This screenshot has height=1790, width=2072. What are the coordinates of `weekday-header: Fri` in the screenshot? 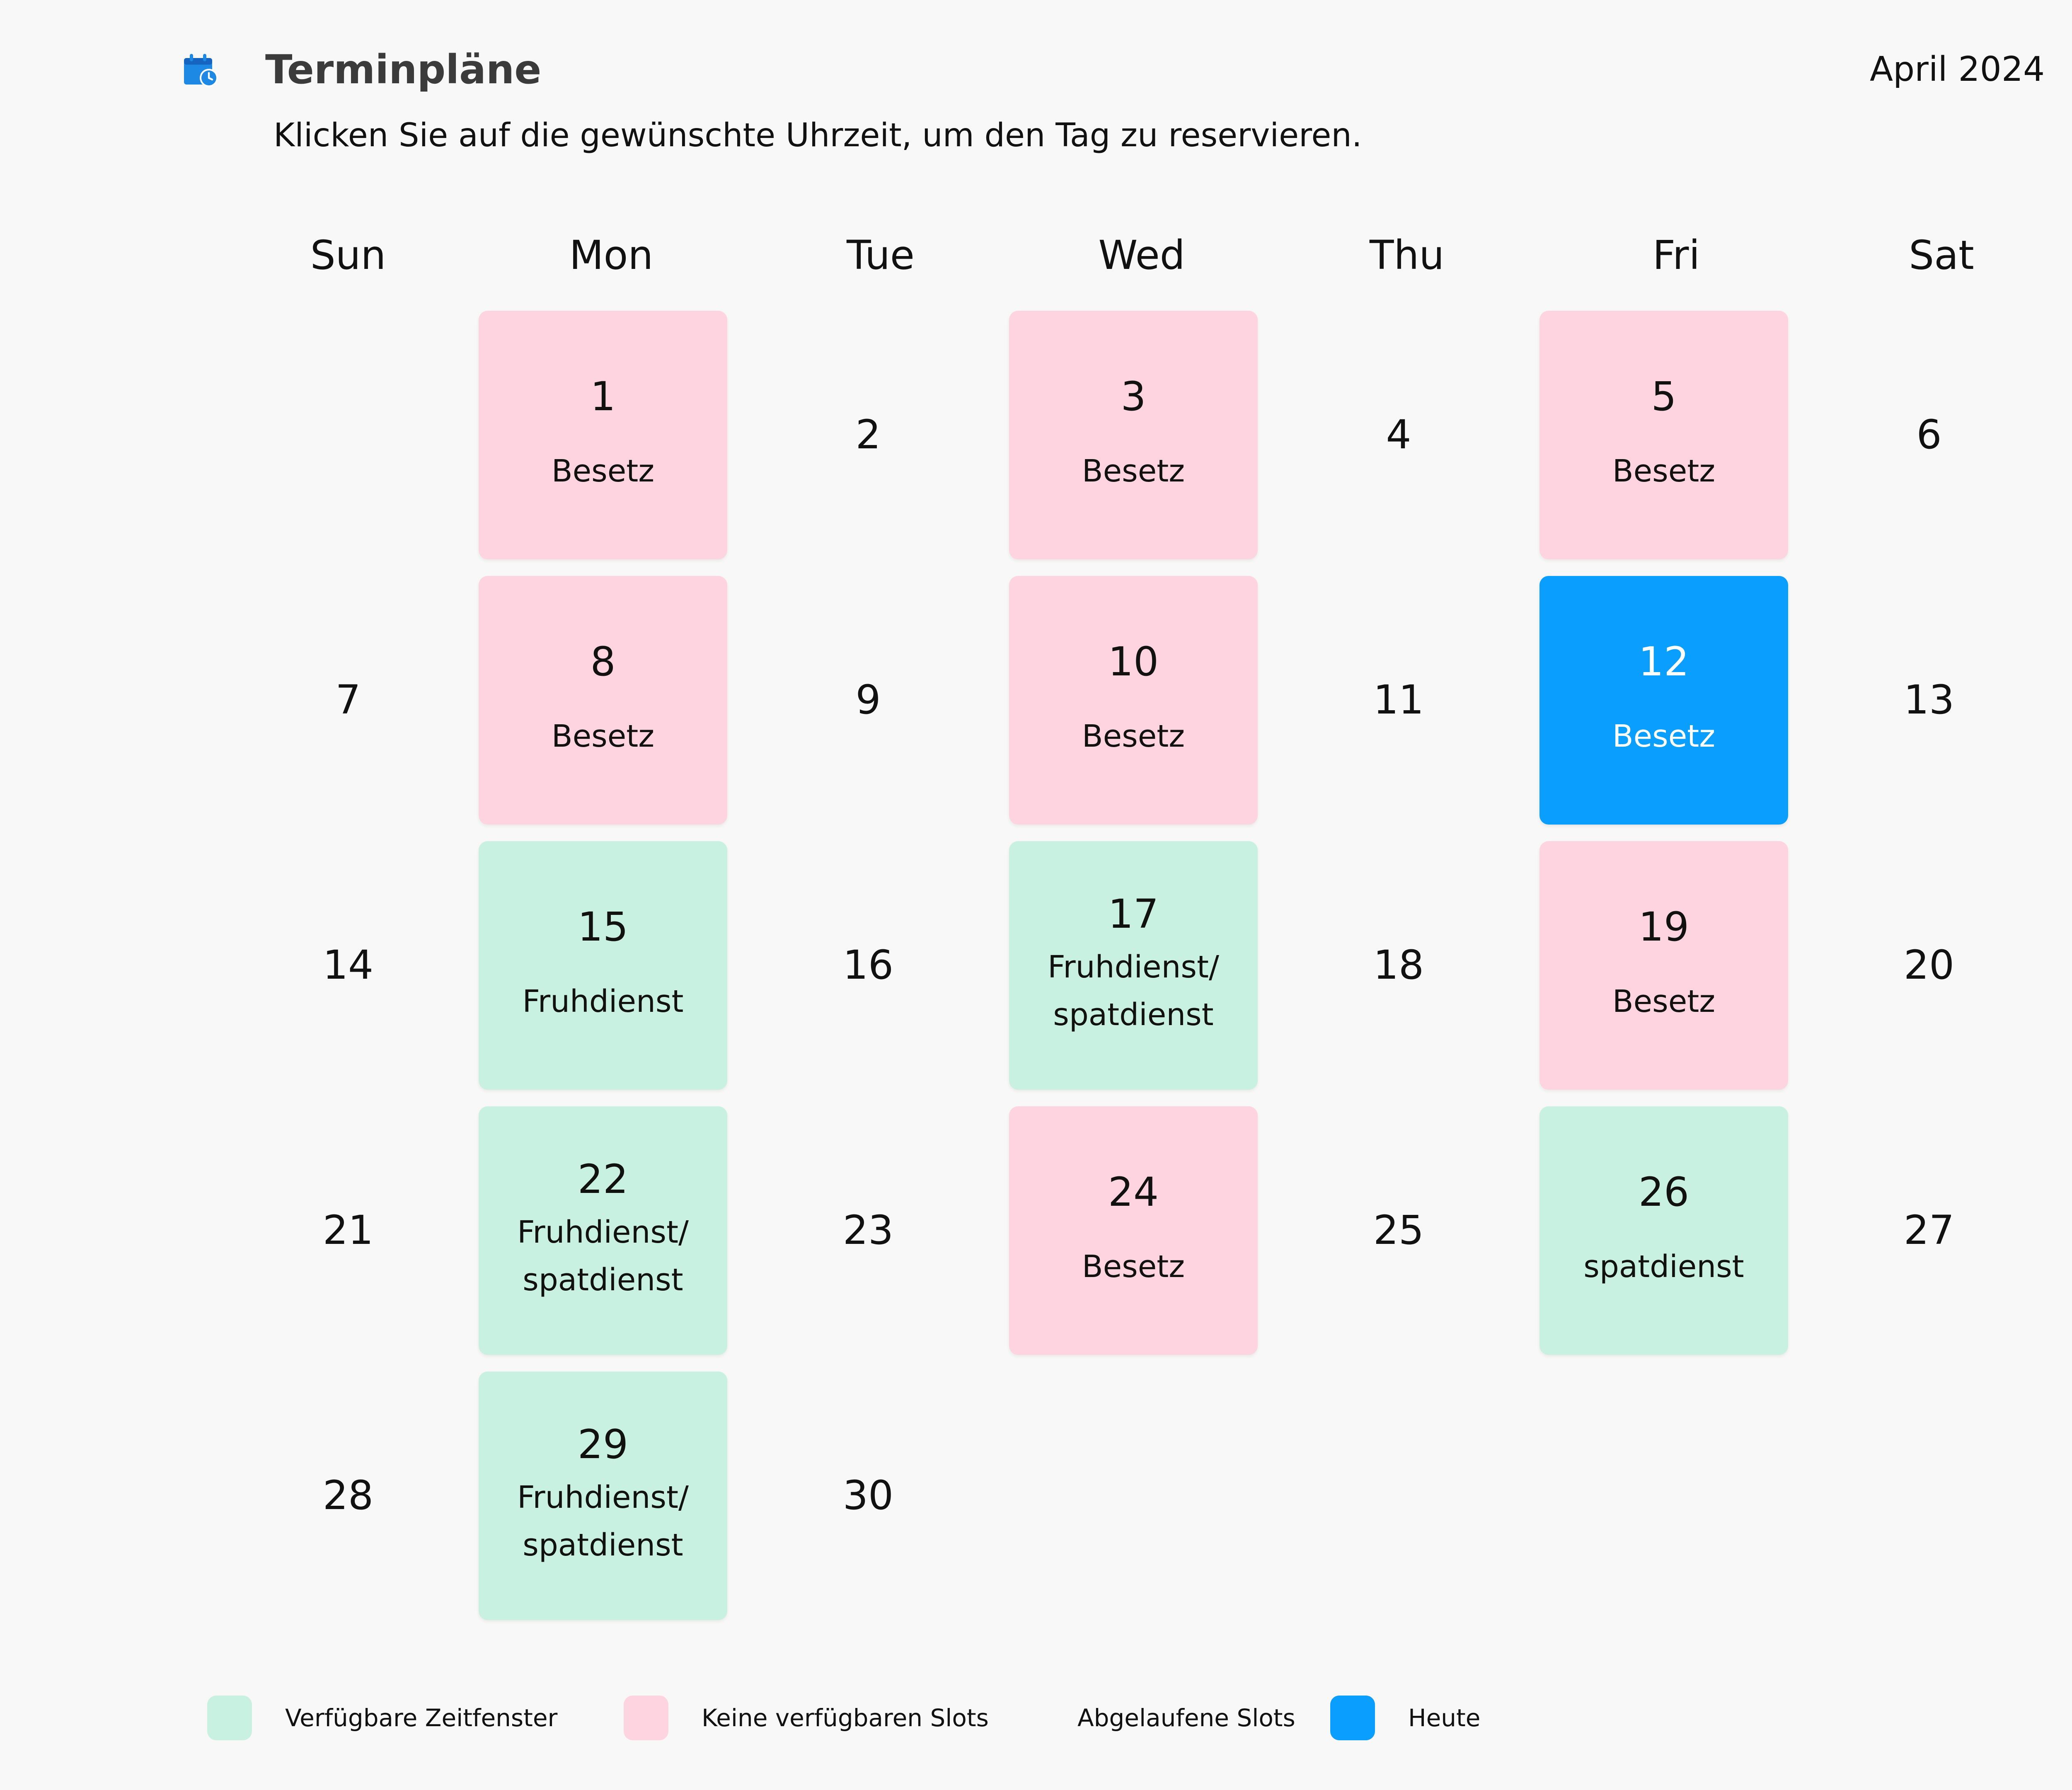 It's located at (1676, 255).